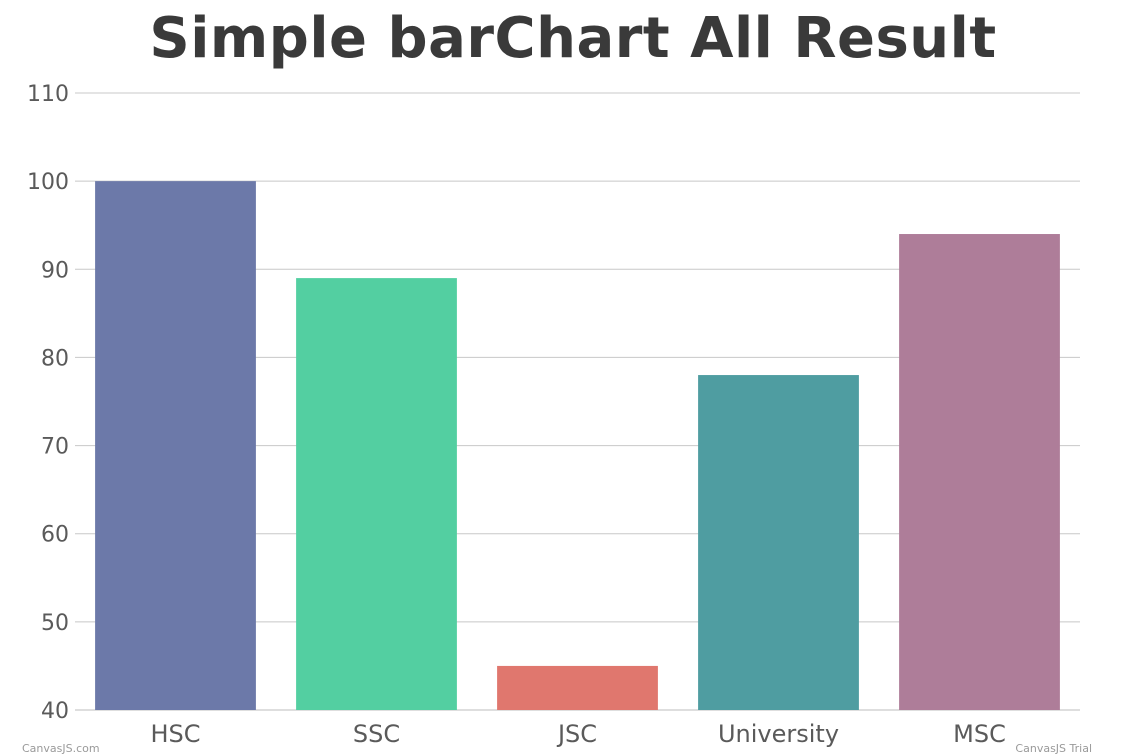 This screenshot has height=755, width=1146. Describe the element at coordinates (573, 38) in the screenshot. I see `chart-title: Simple barChart All Result` at that location.